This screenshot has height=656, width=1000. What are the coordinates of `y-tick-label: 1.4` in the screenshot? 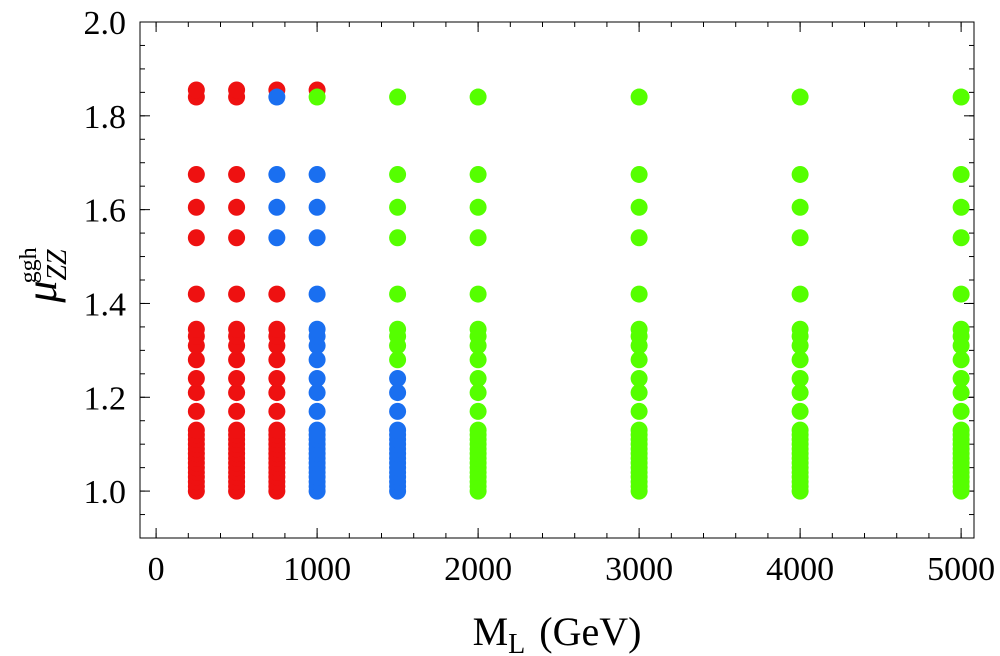 It's located at (105, 304).